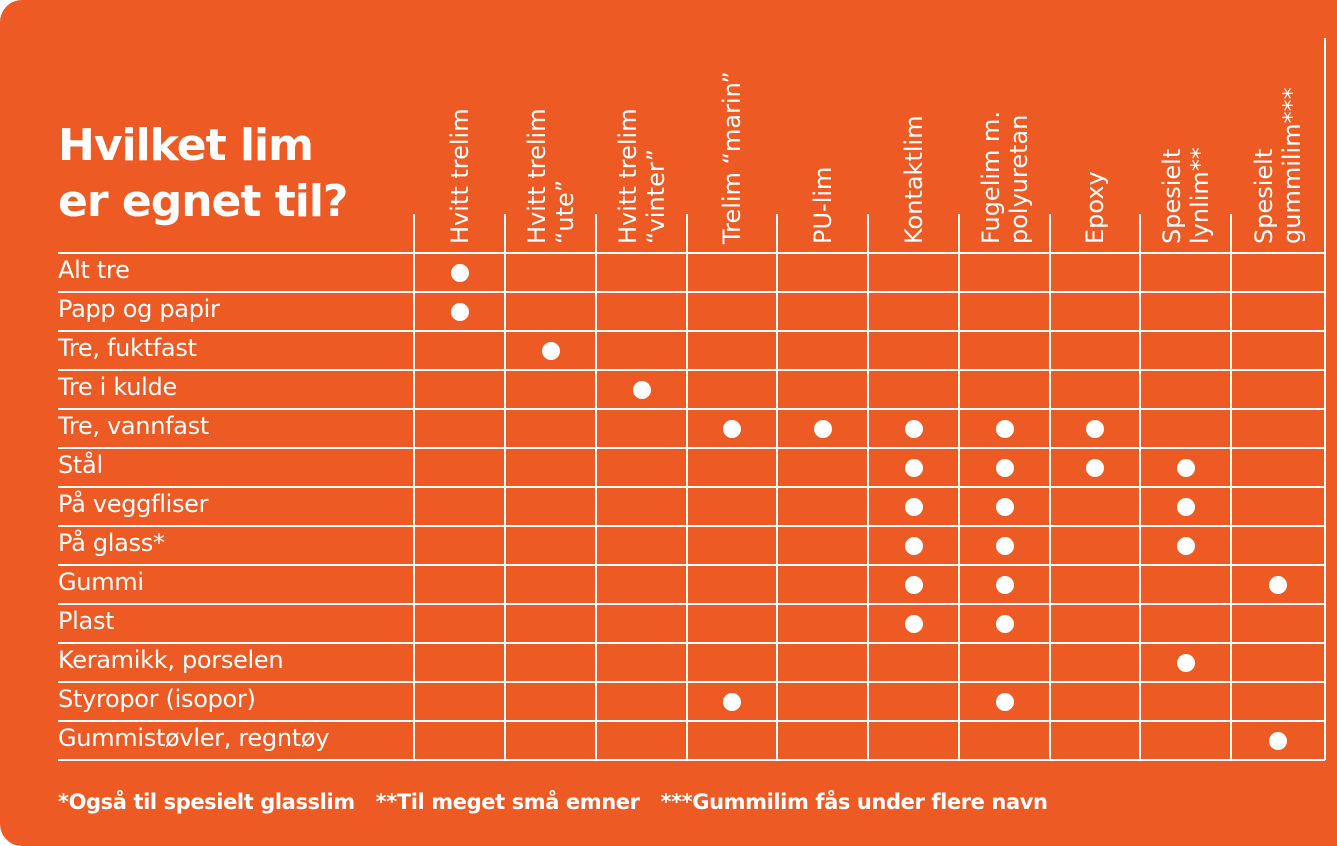  What do you see at coordinates (507, 802) in the screenshot?
I see `footnote-small-items: **Til meget små emner` at bounding box center [507, 802].